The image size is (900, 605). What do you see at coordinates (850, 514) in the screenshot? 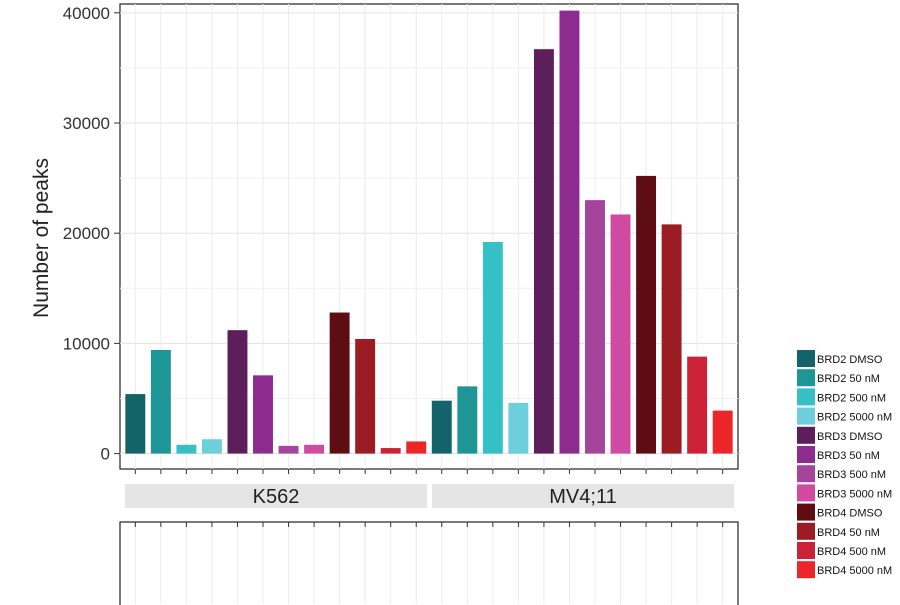
I see `legend-label: BRD4 DMSO` at bounding box center [850, 514].